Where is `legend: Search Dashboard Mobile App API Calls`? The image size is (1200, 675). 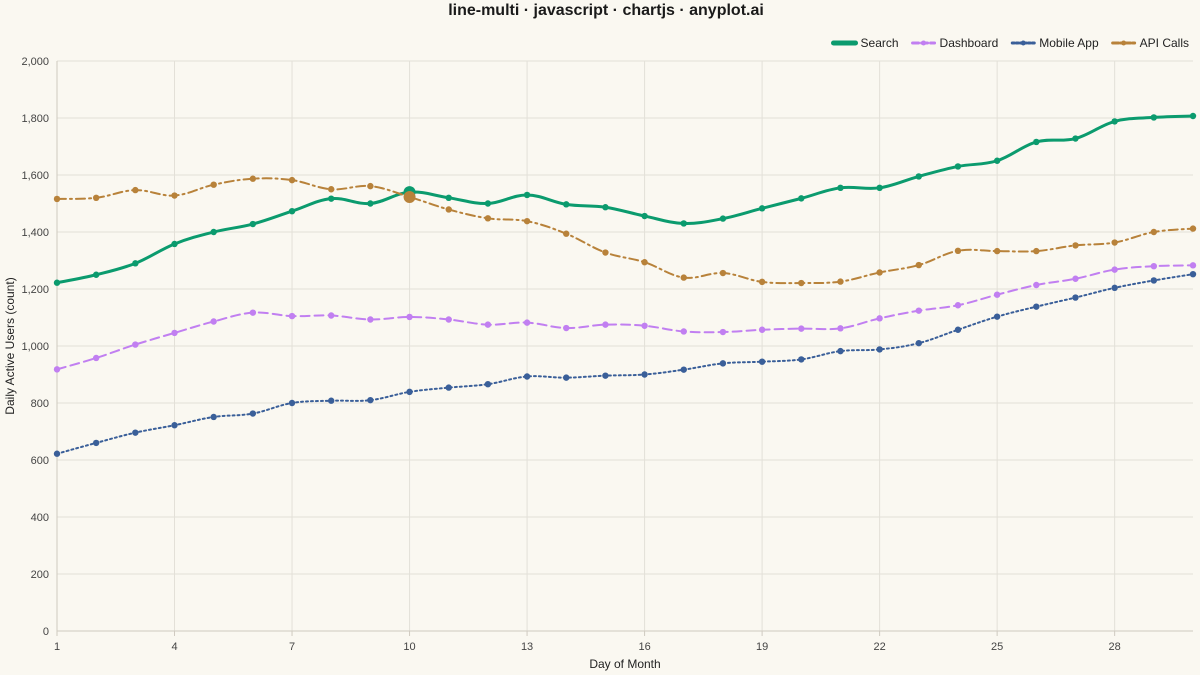 legend: Search Dashboard Mobile App API Calls is located at coordinates (1010, 43).